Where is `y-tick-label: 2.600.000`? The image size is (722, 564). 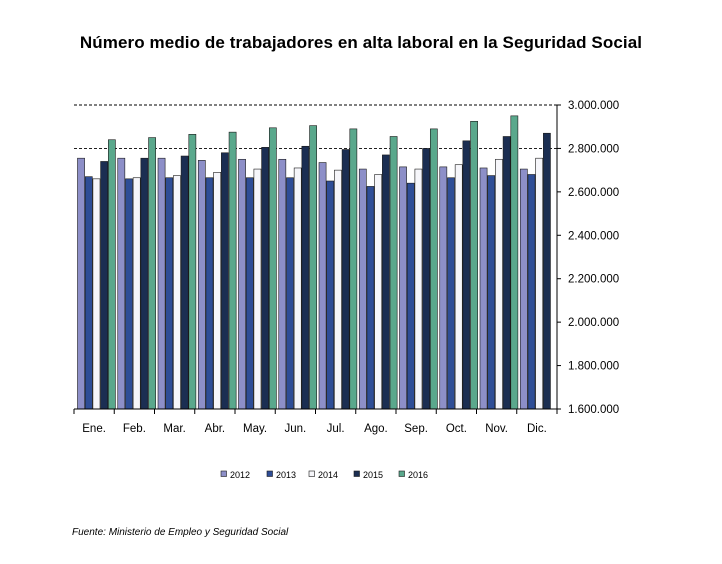
y-tick-label: 2.600.000 is located at coordinates (593, 193).